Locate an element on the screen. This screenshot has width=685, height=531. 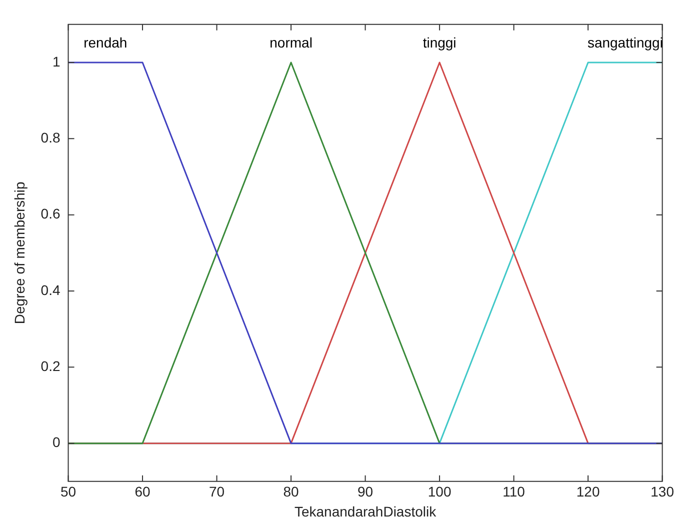
y-tick-label: 0.4 is located at coordinates (50, 290).